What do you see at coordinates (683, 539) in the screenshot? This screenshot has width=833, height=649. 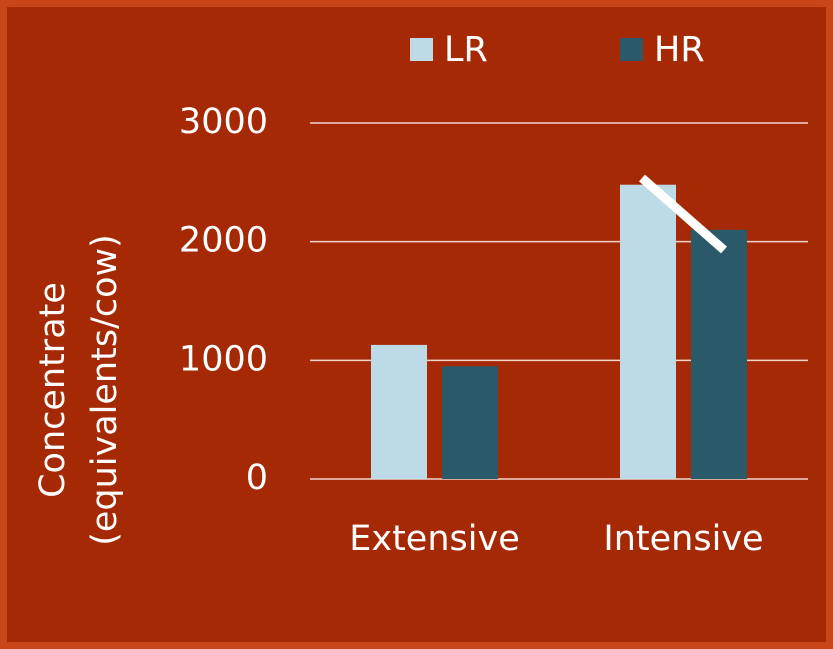 I see `x-tick-label: Intensive` at bounding box center [683, 539].